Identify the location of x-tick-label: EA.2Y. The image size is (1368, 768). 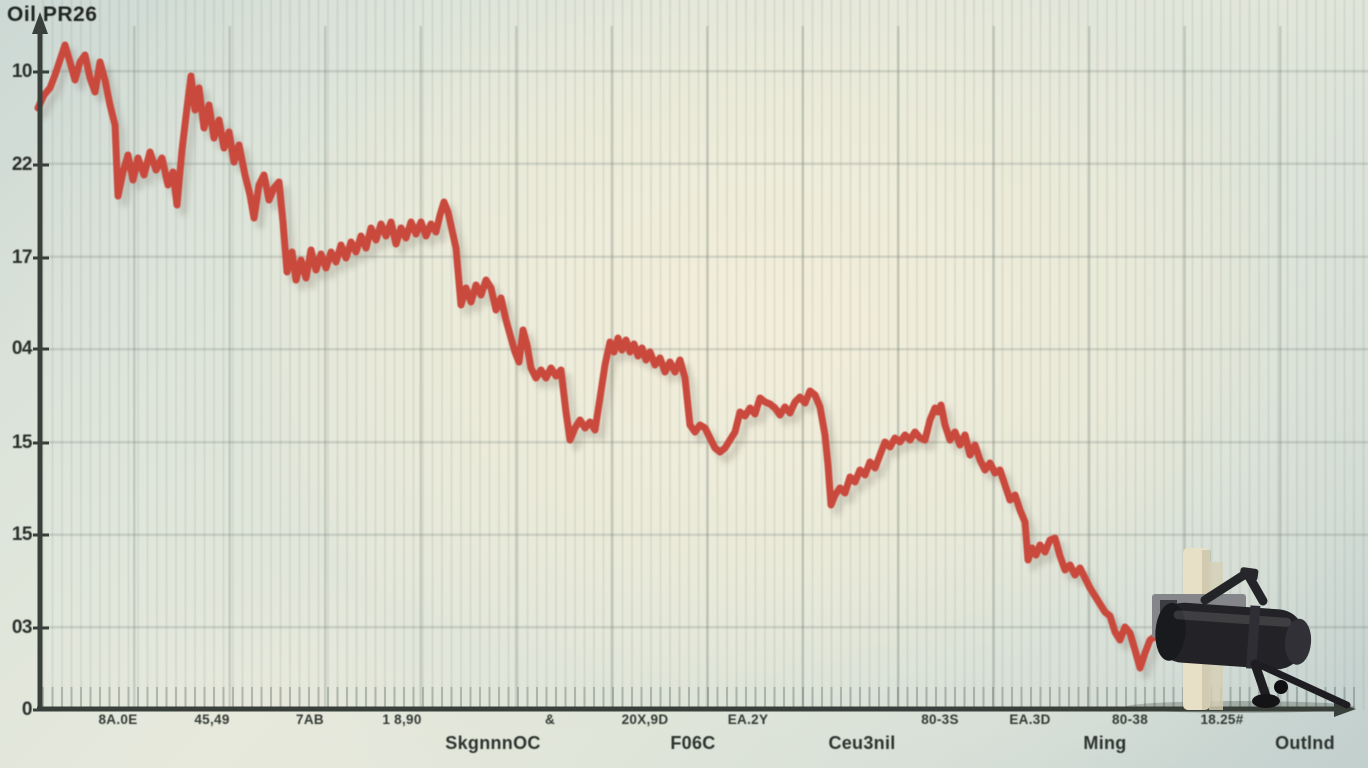
(748, 719).